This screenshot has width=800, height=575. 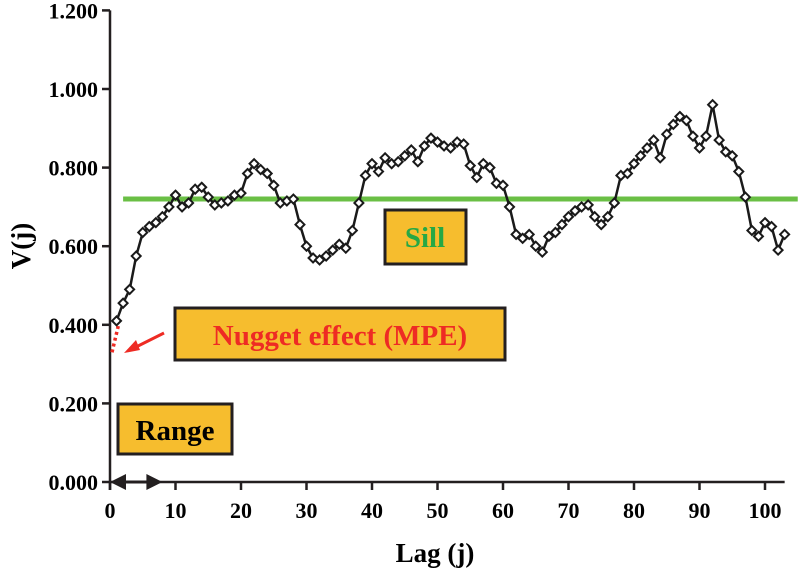 What do you see at coordinates (503, 510) in the screenshot?
I see `x-tick-label: 60` at bounding box center [503, 510].